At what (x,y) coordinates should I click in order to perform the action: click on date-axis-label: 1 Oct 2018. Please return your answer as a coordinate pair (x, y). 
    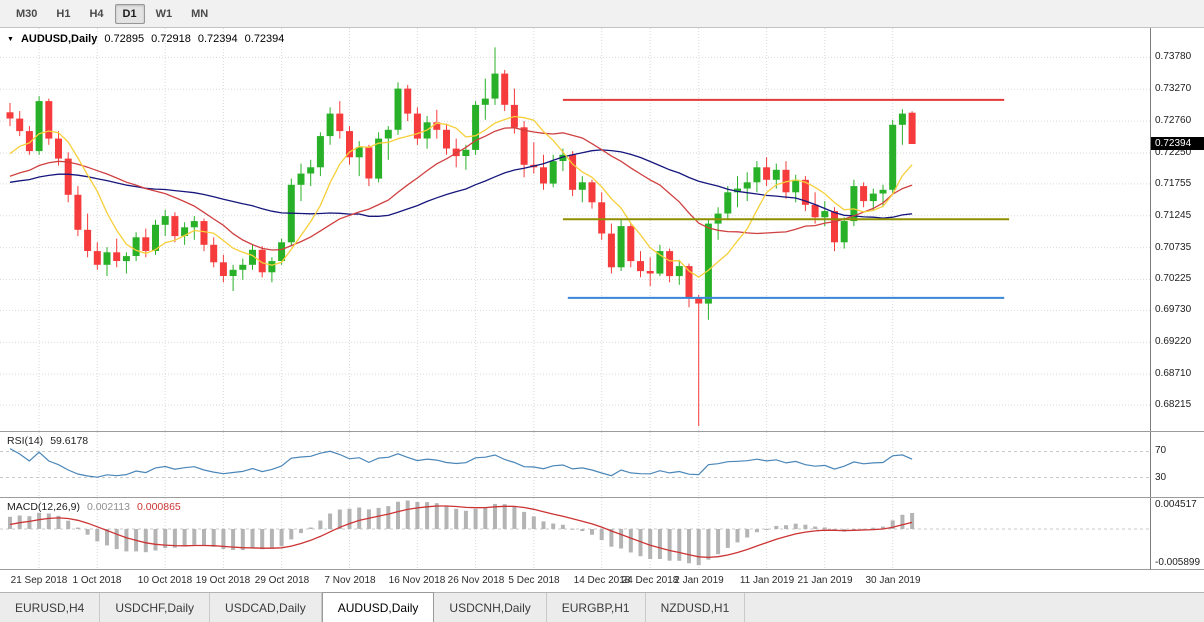
    Looking at the image, I should click on (97, 580).